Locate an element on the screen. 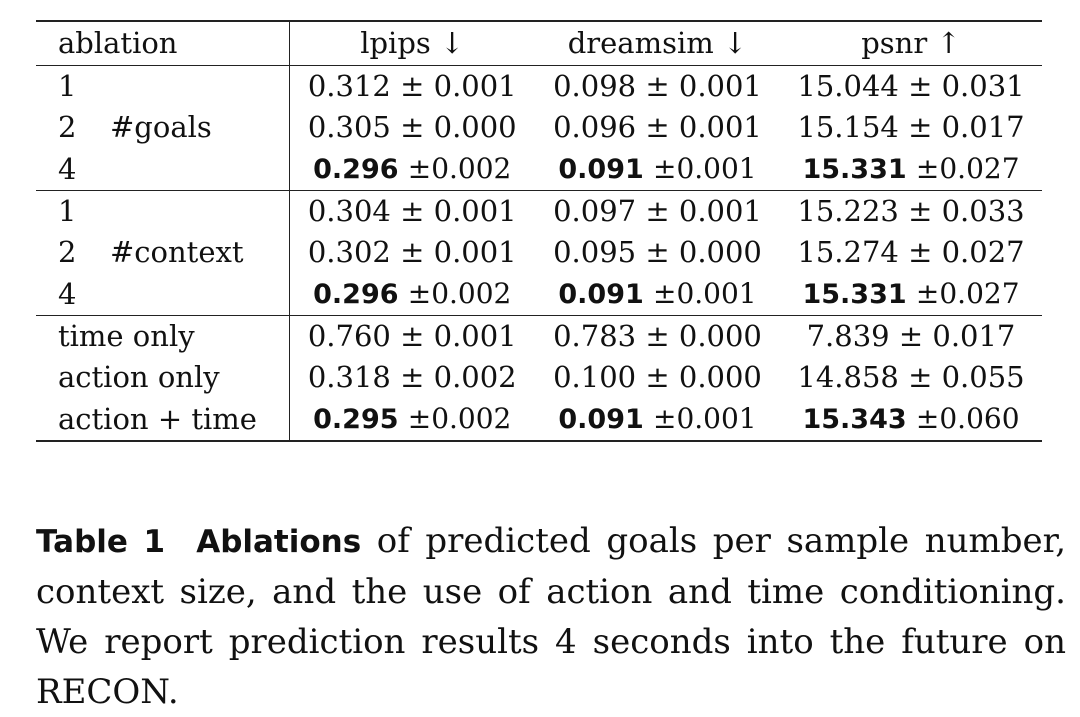  lpips-cell: 0.312 ± 0.001 is located at coordinates (412, 86).